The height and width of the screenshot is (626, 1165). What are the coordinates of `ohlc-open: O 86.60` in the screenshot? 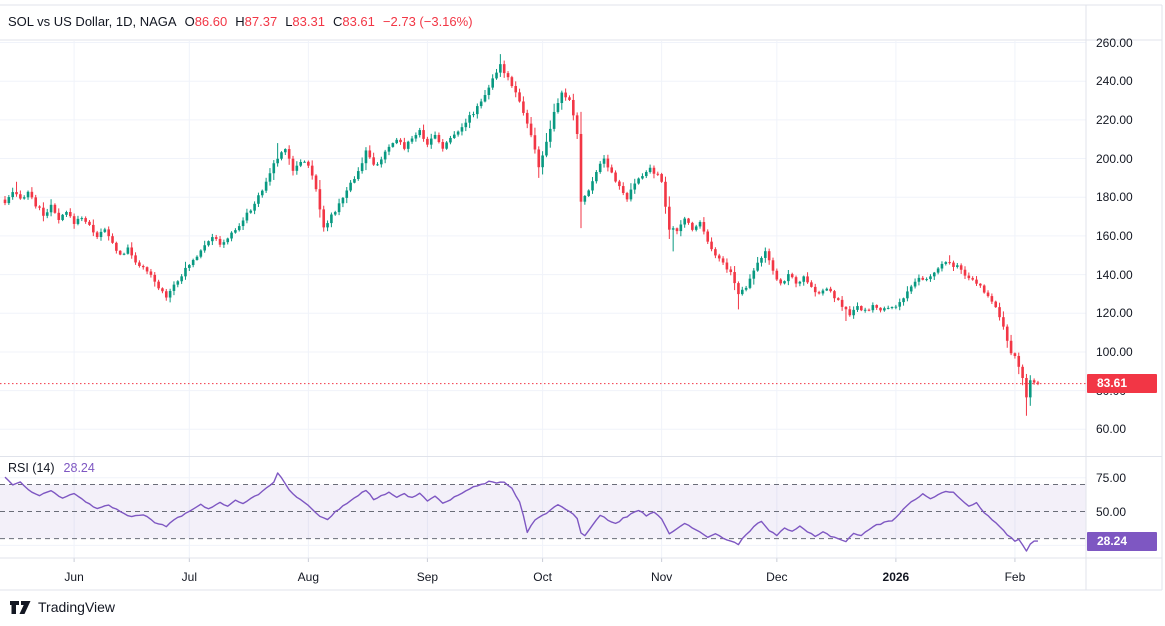 It's located at (206, 21).